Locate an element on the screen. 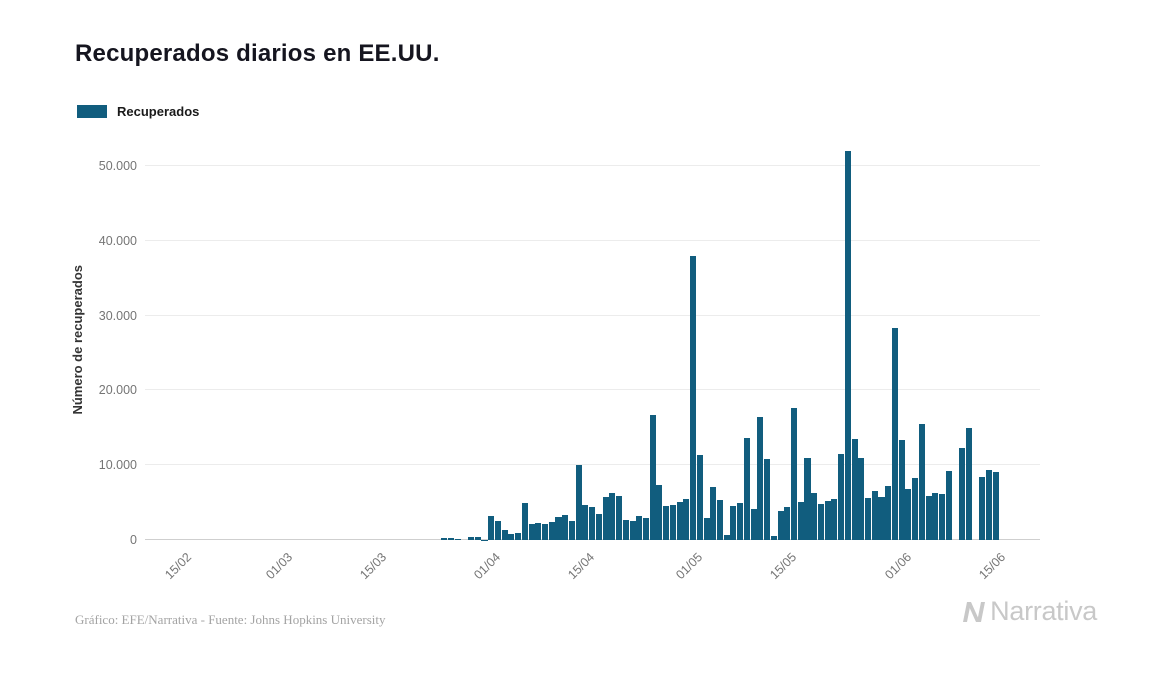 The height and width of the screenshot is (674, 1157). brand-name: Narrativa is located at coordinates (1043, 611).